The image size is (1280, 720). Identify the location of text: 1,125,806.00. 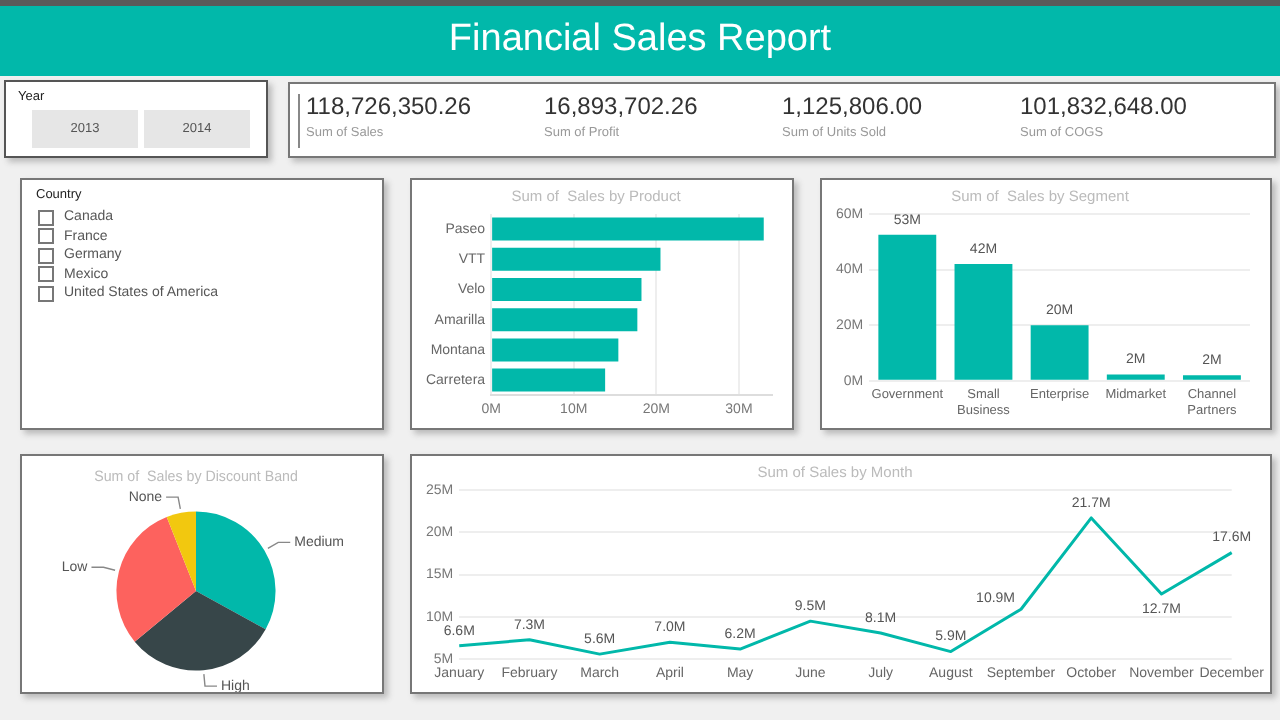
(852, 106).